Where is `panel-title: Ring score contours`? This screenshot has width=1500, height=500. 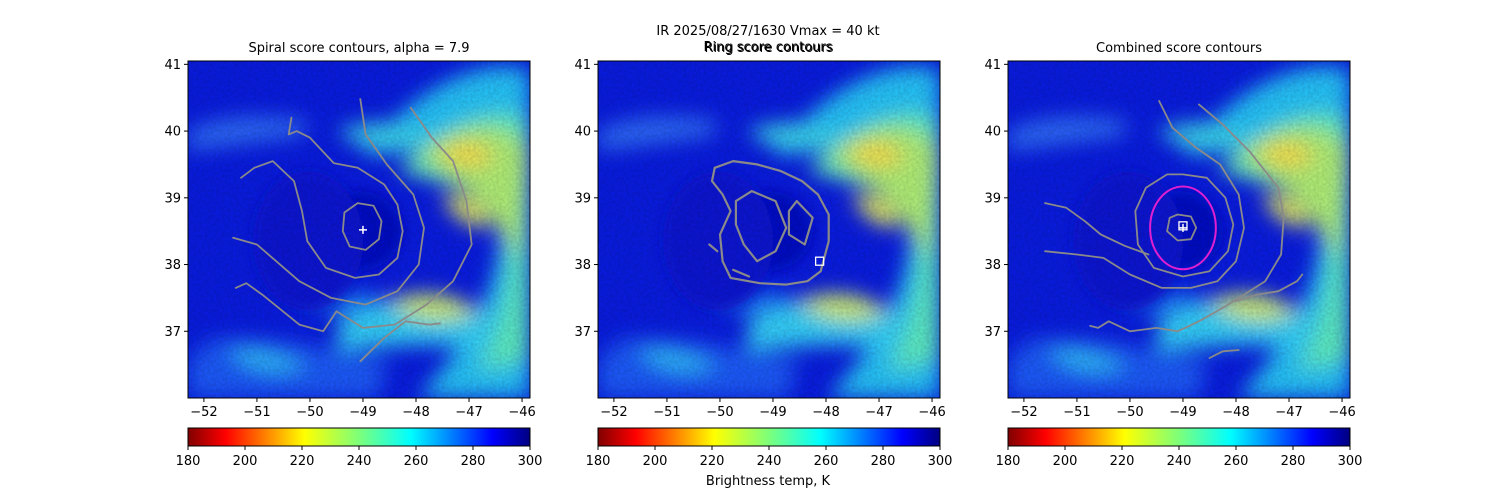 panel-title: Ring score contours is located at coordinates (768, 48).